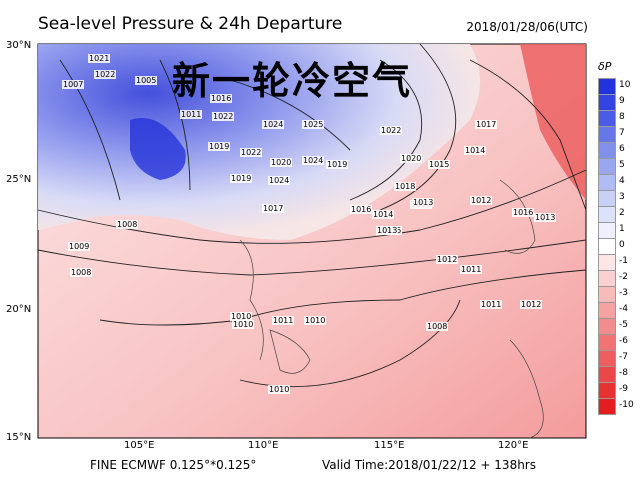  What do you see at coordinates (623, 277) in the screenshot?
I see `legend-label: -2` at bounding box center [623, 277].